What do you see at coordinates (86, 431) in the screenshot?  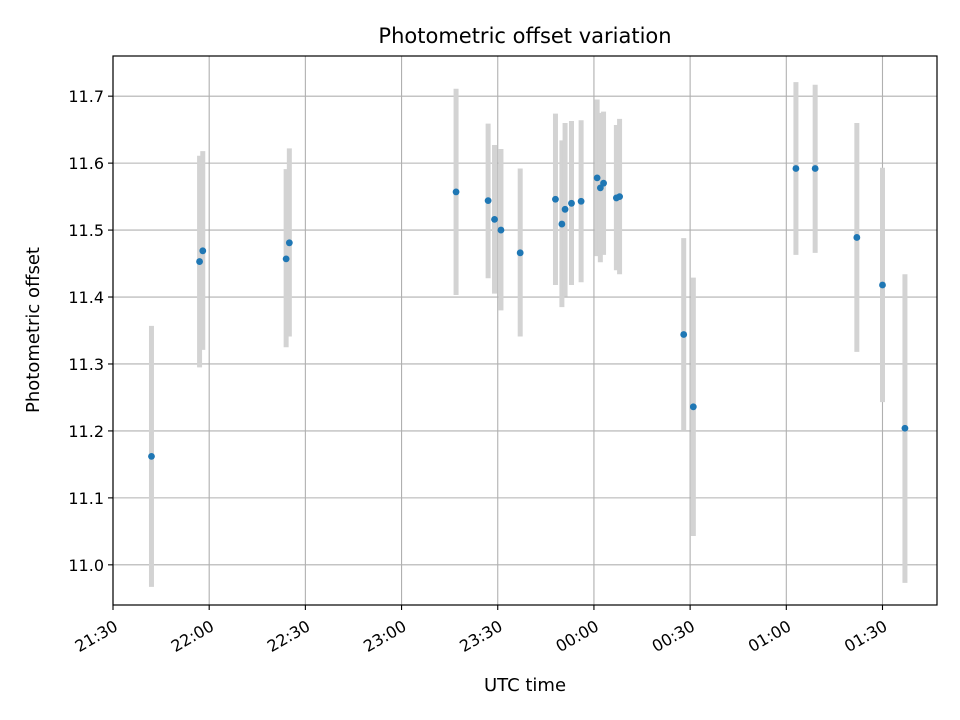 I see `y-tick-label: 11.2` at bounding box center [86, 431].